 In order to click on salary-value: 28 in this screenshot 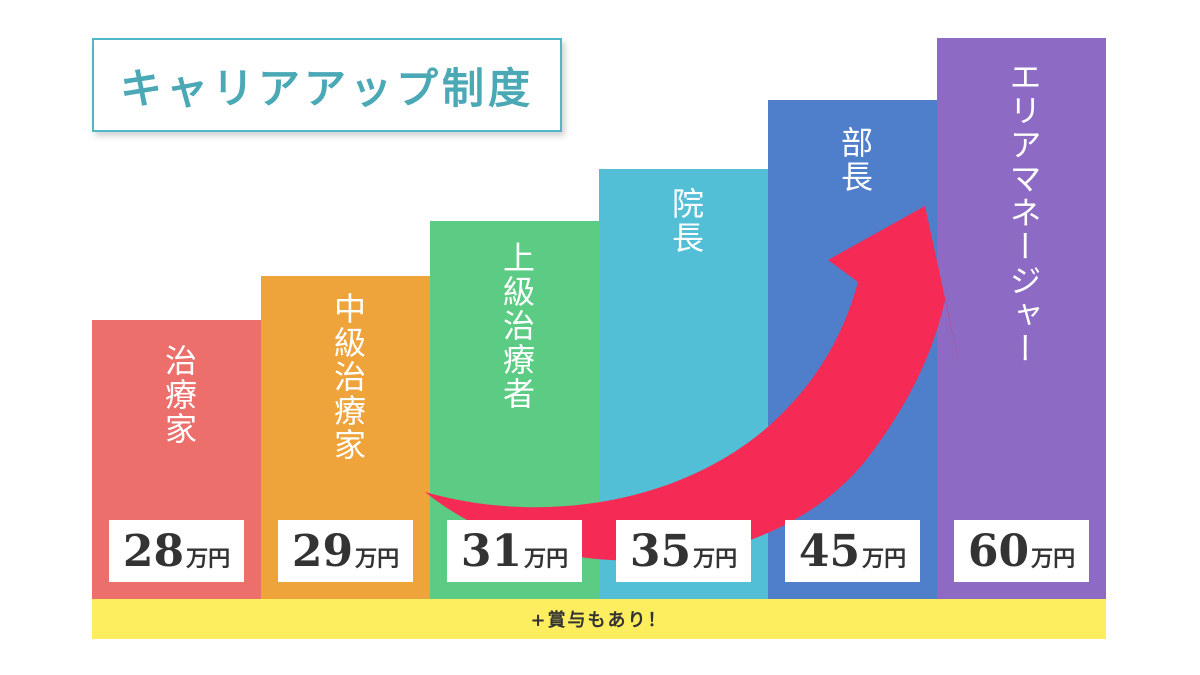, I will do `click(153, 551)`.